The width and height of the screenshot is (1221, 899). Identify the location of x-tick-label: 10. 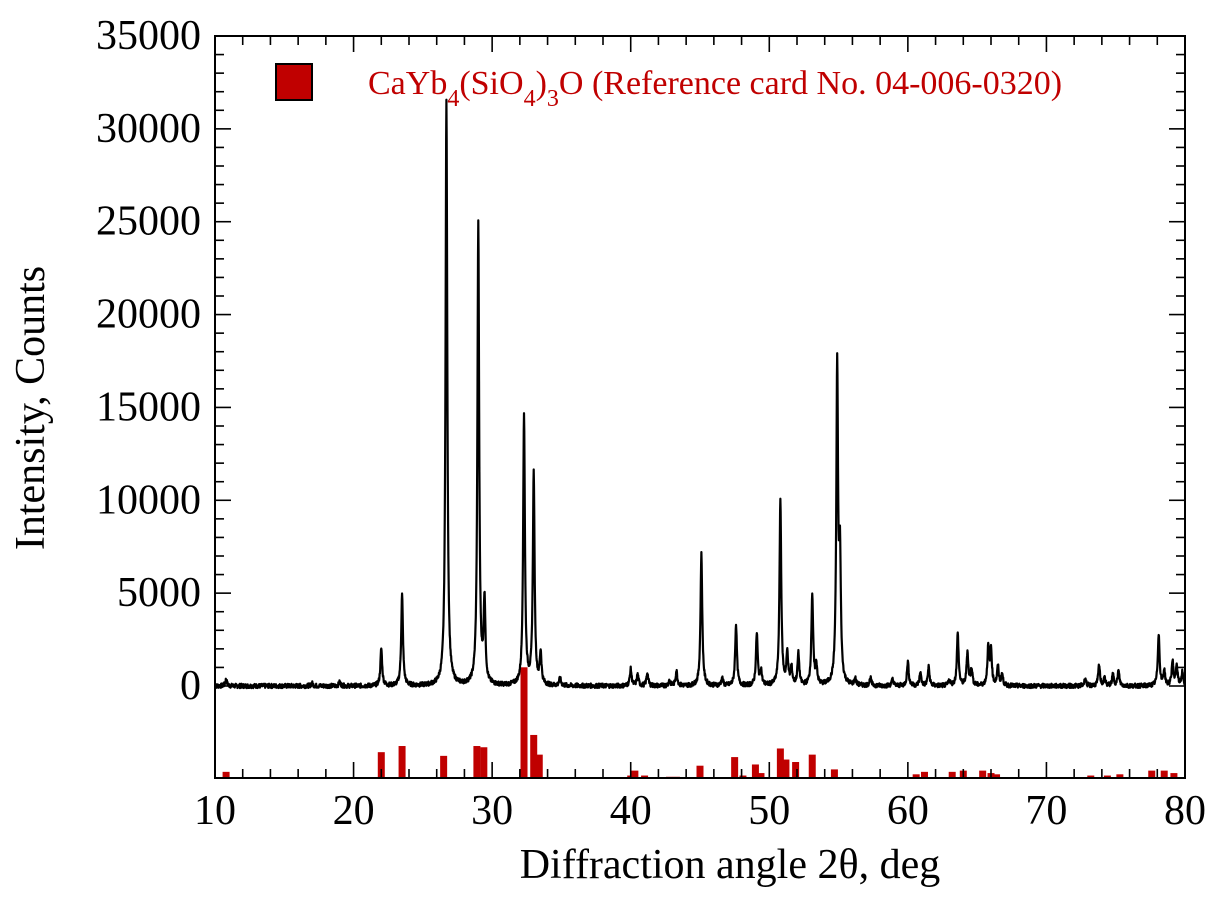
(215, 811).